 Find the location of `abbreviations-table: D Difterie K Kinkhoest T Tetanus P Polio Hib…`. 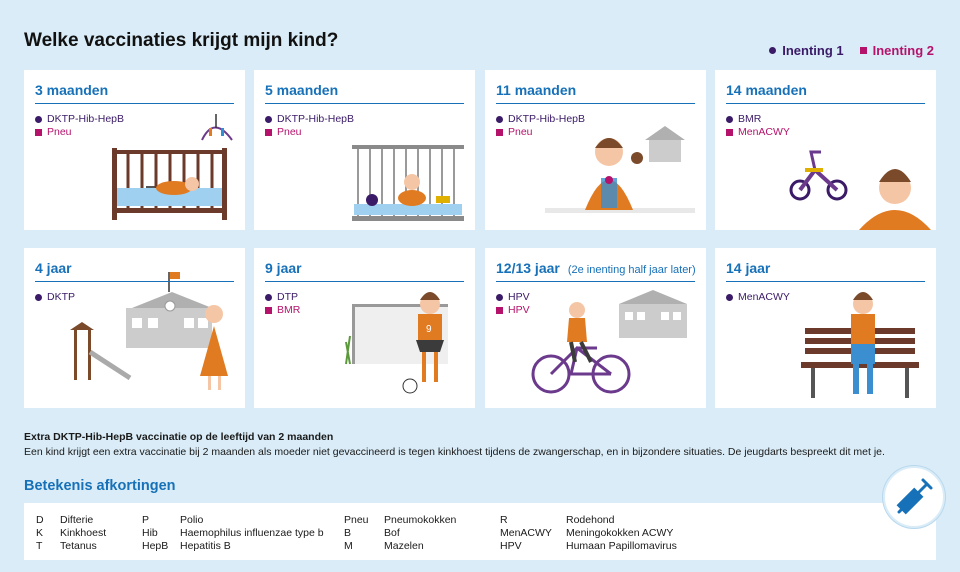

abbreviations-table: D Difterie K Kinkhoest T Tetanus P Polio Hib… is located at coordinates (480, 531).